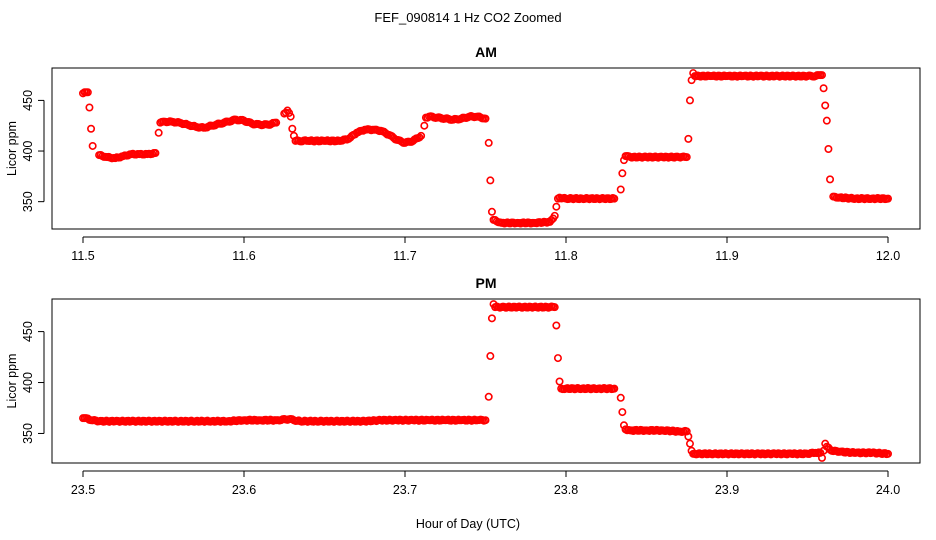 Image resolution: width=936 pixels, height=540 pixels. I want to click on x-tick-label: 11.8, so click(565, 256).